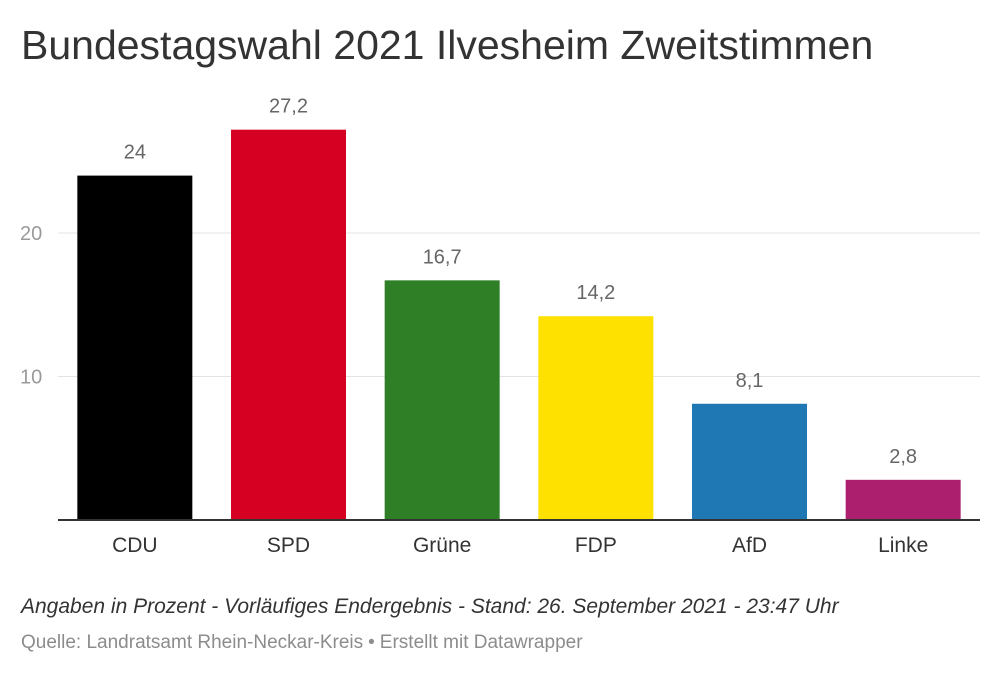 This screenshot has height=680, width=1000. I want to click on bar-linke, so click(903, 499).